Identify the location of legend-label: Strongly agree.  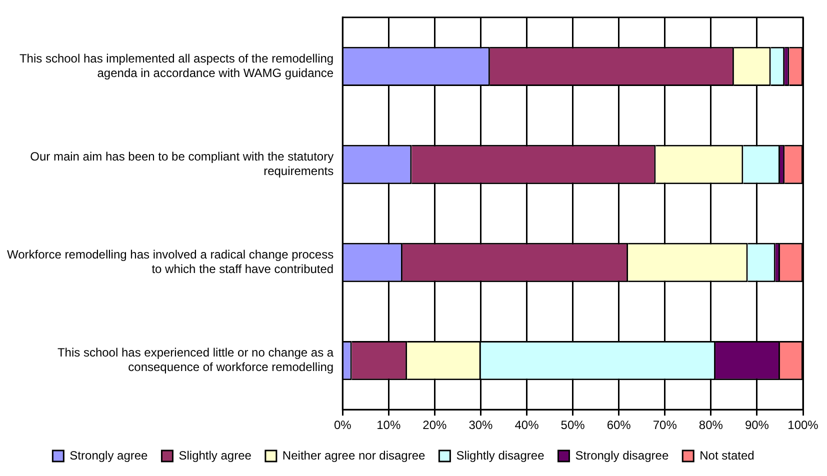
(109, 455).